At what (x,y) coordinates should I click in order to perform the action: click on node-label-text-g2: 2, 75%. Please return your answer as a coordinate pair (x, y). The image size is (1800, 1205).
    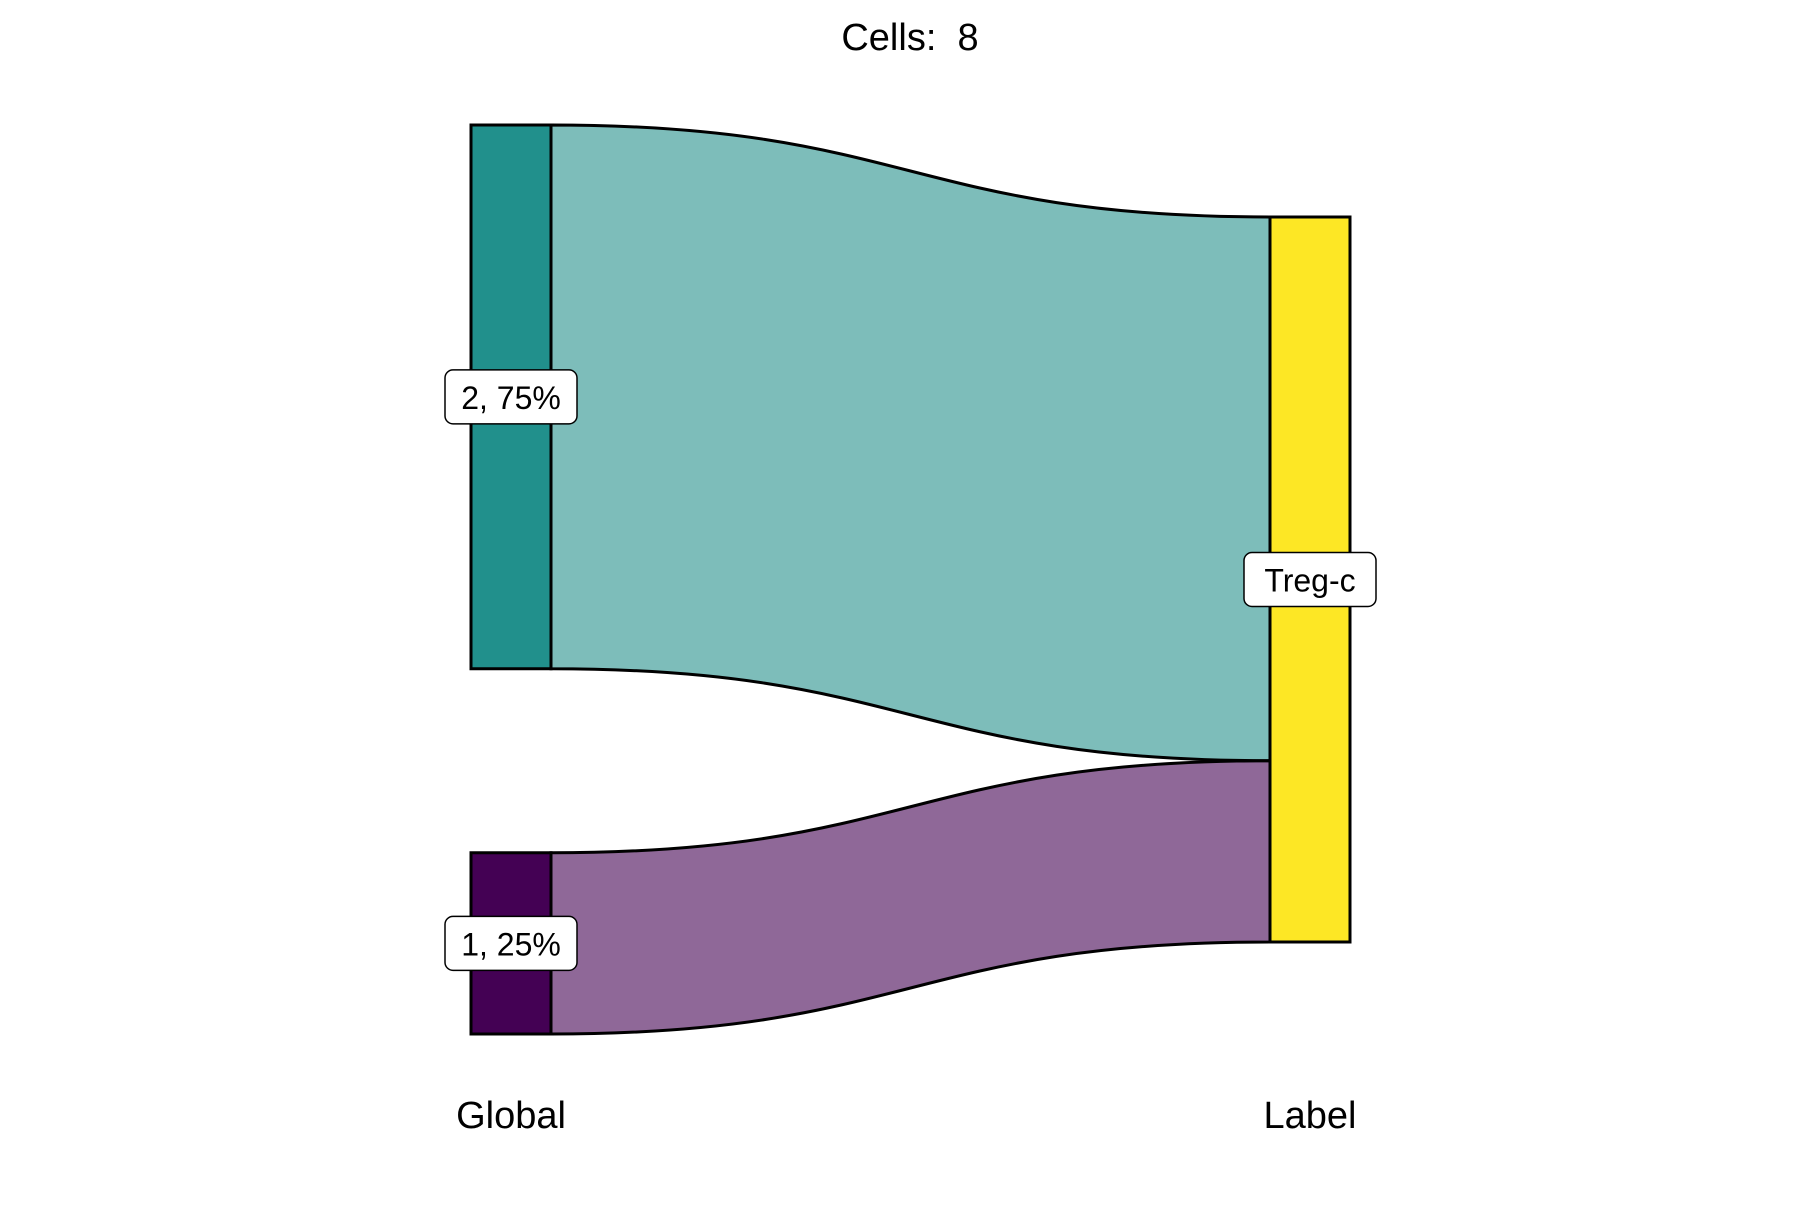
    Looking at the image, I should click on (511, 398).